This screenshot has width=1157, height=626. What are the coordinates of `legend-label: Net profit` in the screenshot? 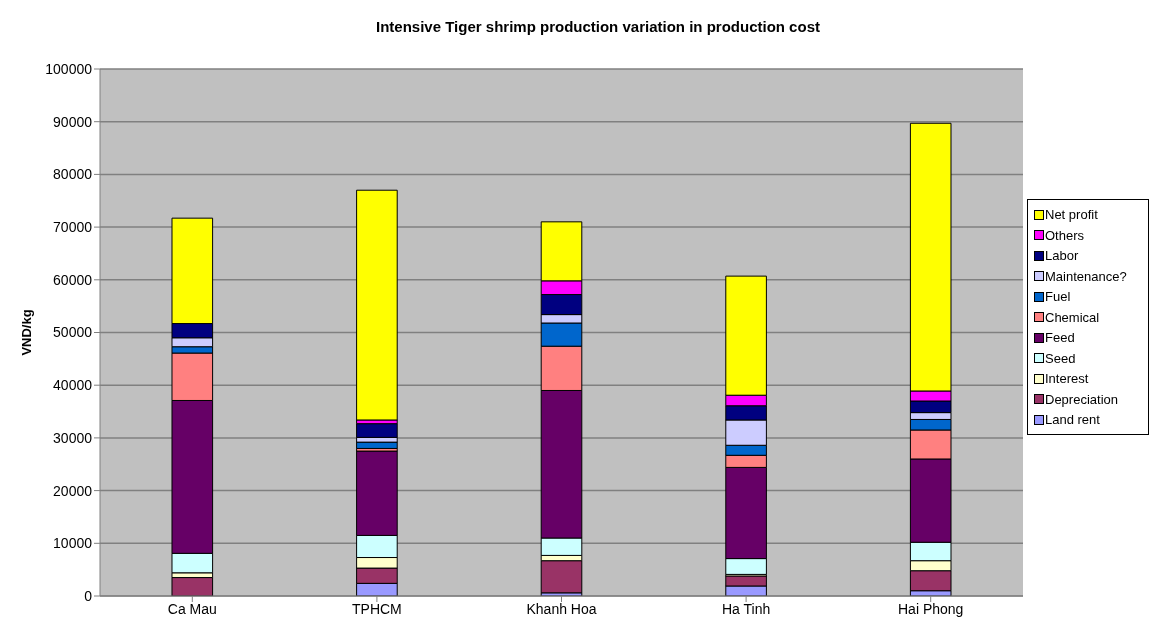 It's located at (1071, 214).